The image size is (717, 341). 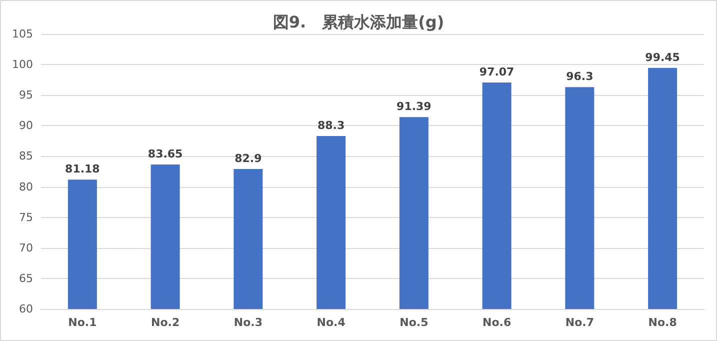 I want to click on data-label: 97.07, so click(x=496, y=71).